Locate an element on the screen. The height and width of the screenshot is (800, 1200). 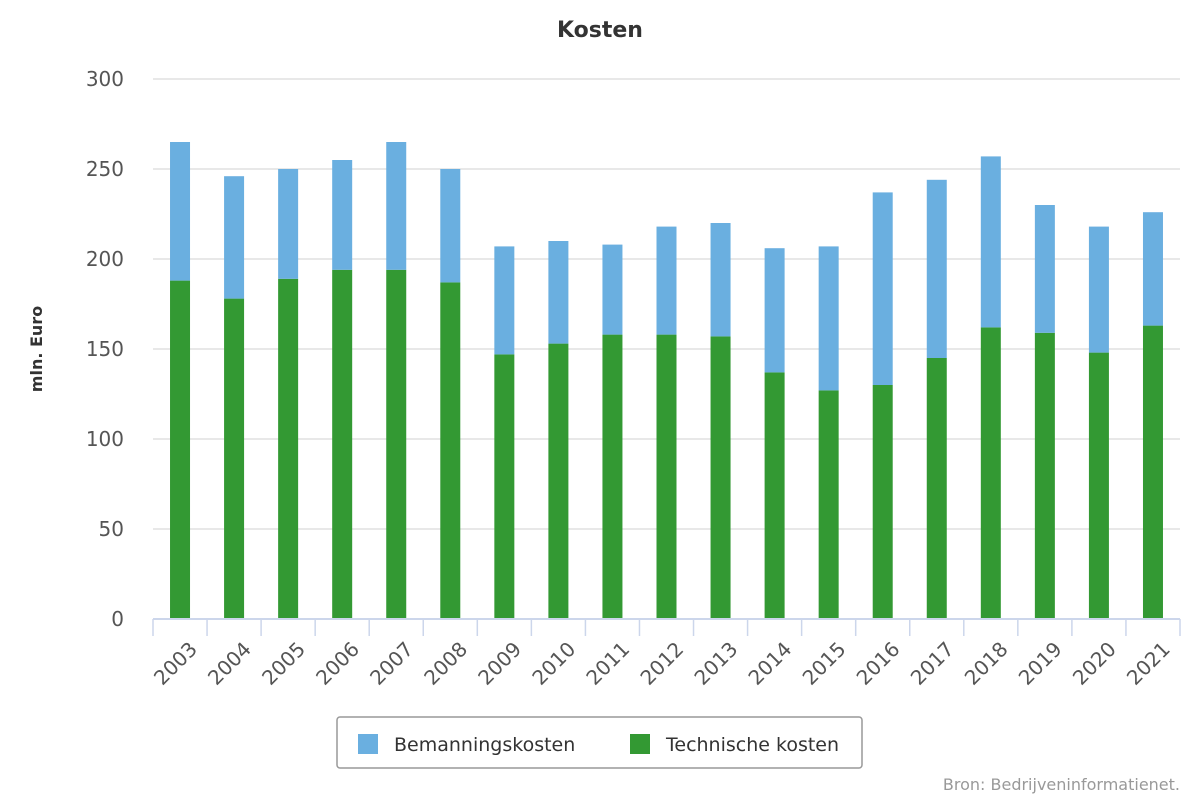
bar-technische-2004 is located at coordinates (234, 458).